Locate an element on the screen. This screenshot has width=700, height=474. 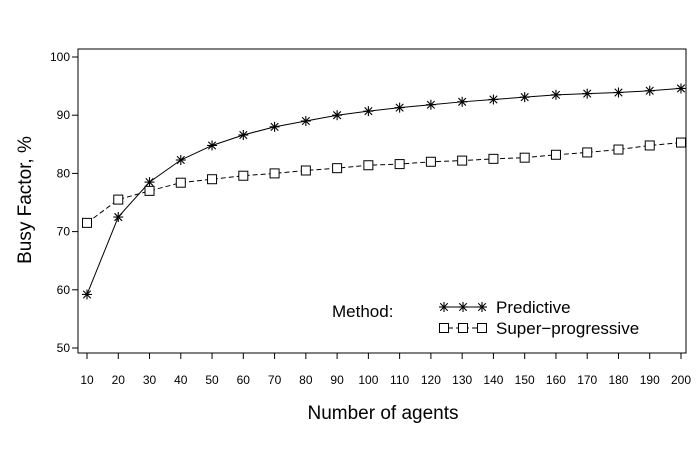
series-line is located at coordinates (384, 183).